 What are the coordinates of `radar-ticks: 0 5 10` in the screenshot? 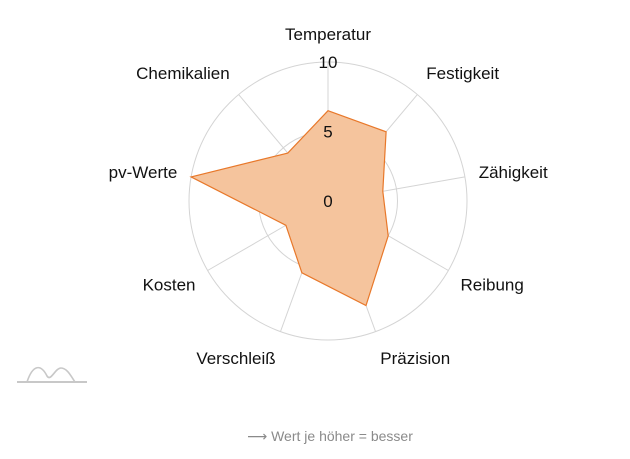 It's located at (328, 132).